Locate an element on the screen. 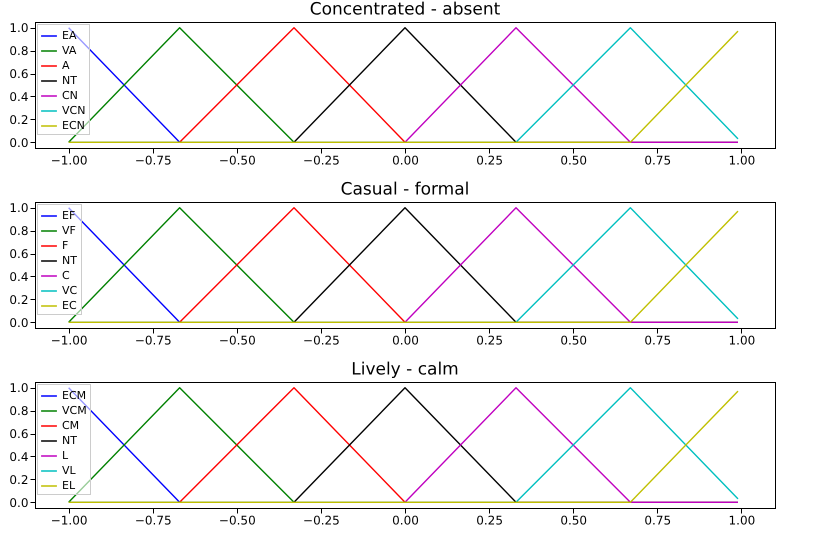 This screenshot has height=541, width=813. legend-label: CM is located at coordinates (71, 425).